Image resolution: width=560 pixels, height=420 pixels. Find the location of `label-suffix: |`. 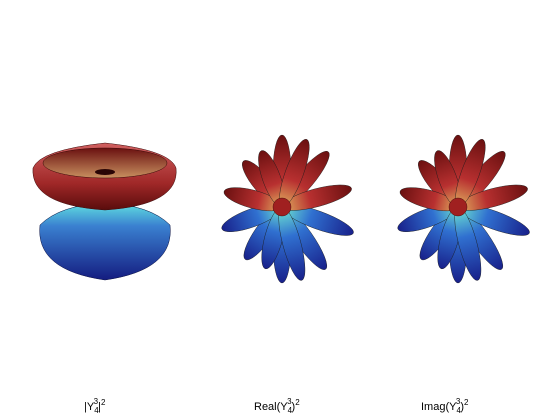

label-suffix: | is located at coordinates (99, 407).